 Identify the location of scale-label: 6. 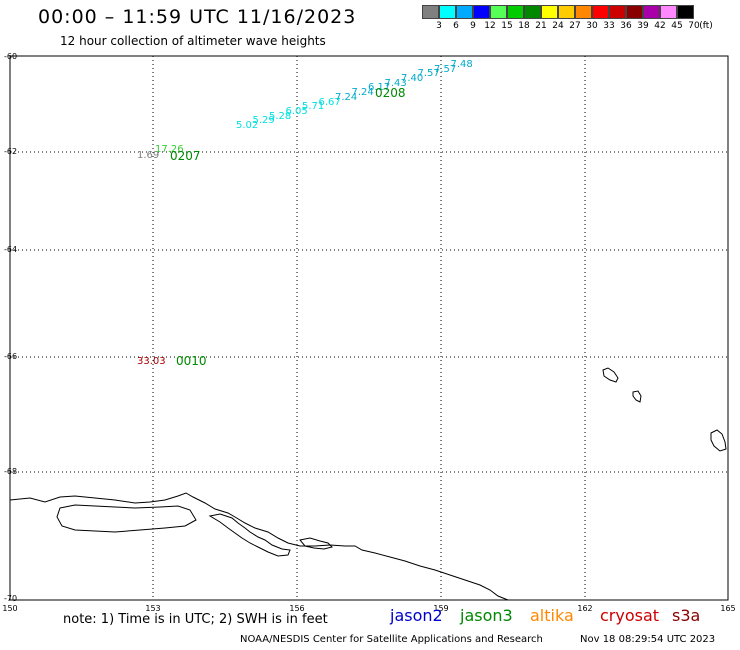
(456, 26).